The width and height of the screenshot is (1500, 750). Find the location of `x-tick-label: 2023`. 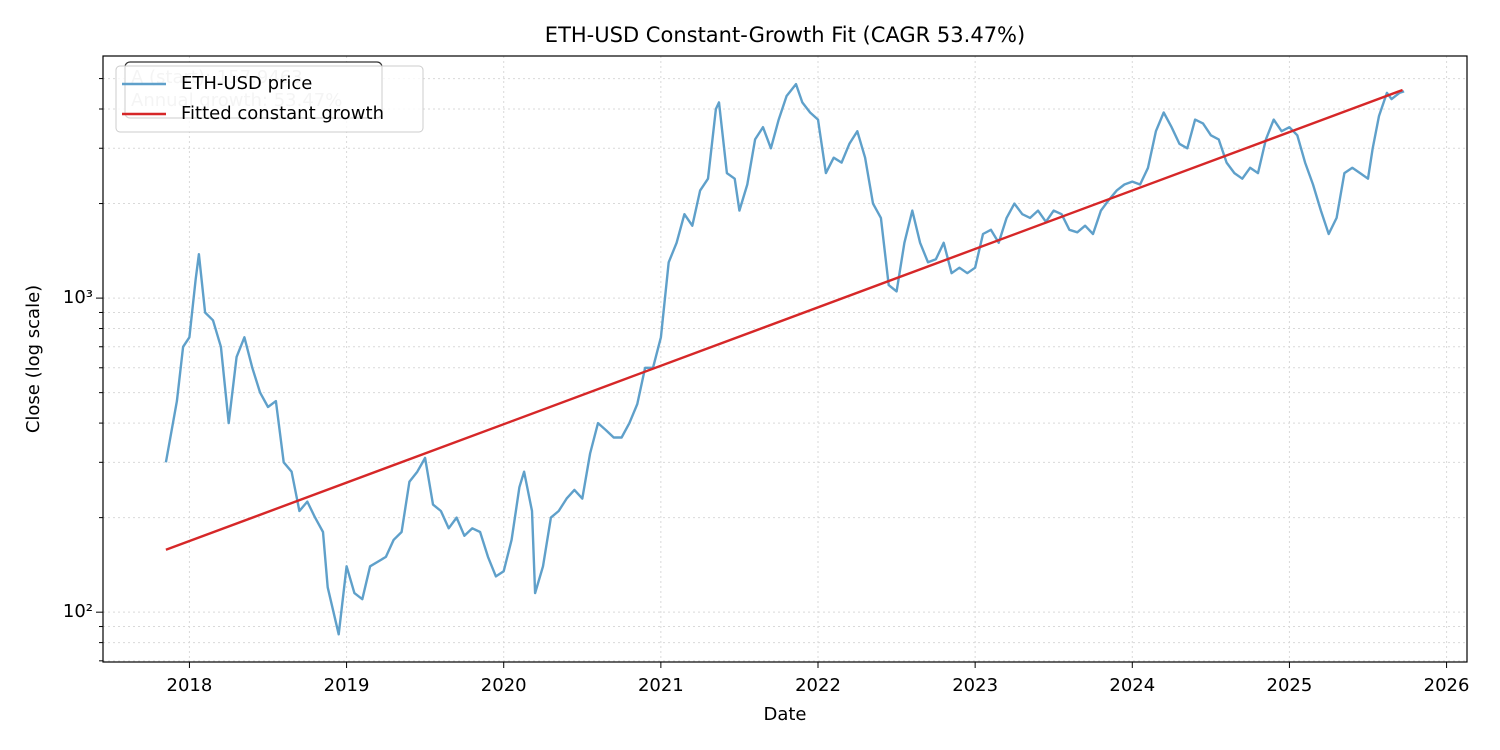

x-tick-label: 2023 is located at coordinates (975, 685).